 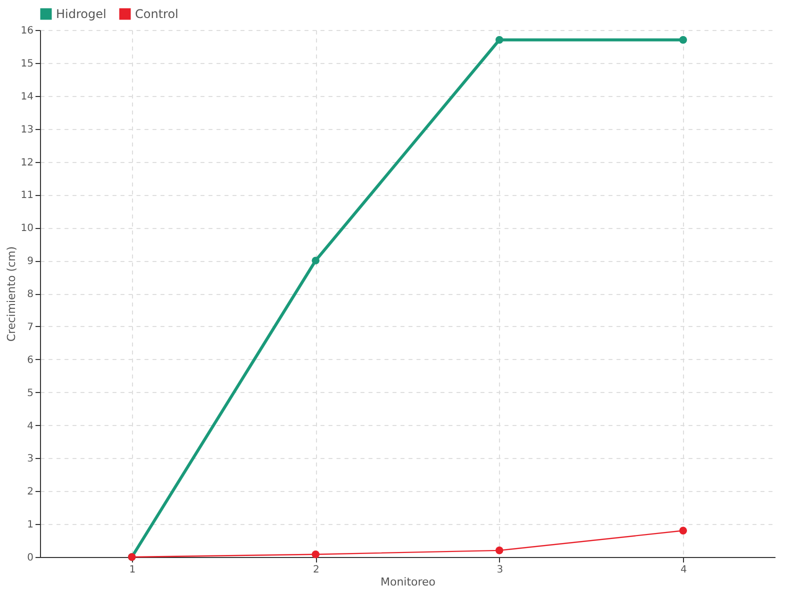 What do you see at coordinates (30, 393) in the screenshot?
I see `y-tick-label: 5` at bounding box center [30, 393].